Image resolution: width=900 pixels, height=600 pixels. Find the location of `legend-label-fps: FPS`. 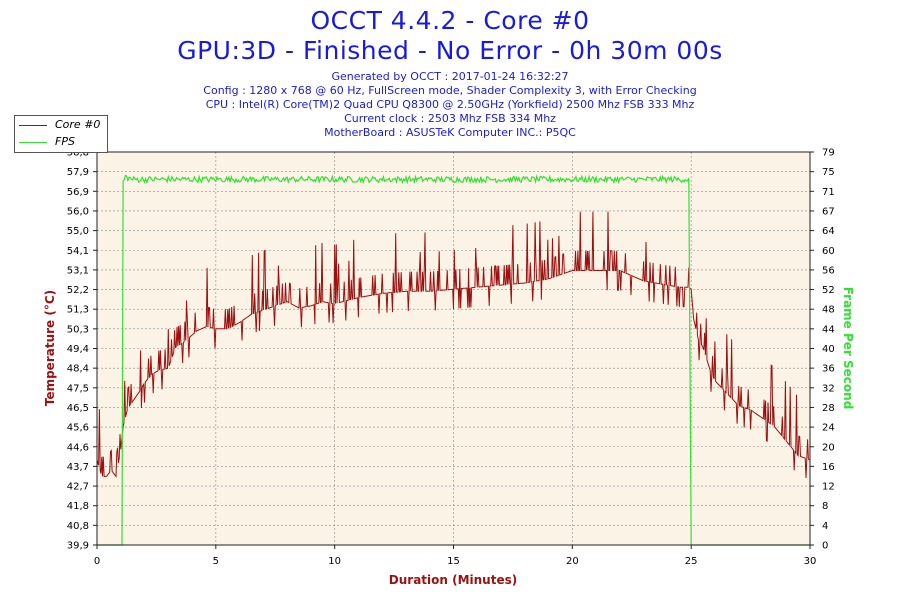

legend-label-fps: FPS is located at coordinates (65, 141).